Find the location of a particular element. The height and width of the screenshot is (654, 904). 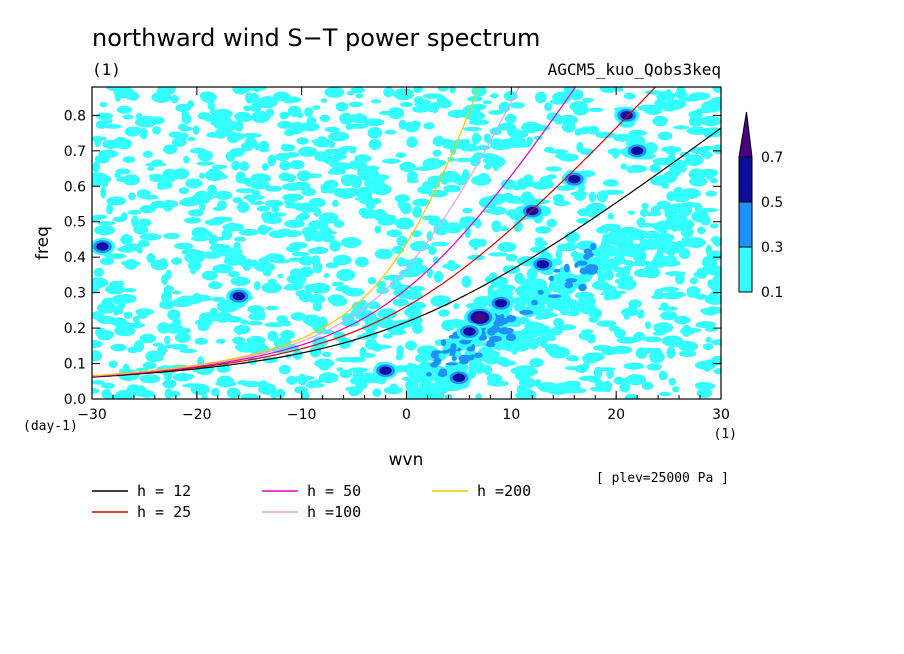

legend-label: h = 25 is located at coordinates (164, 512).